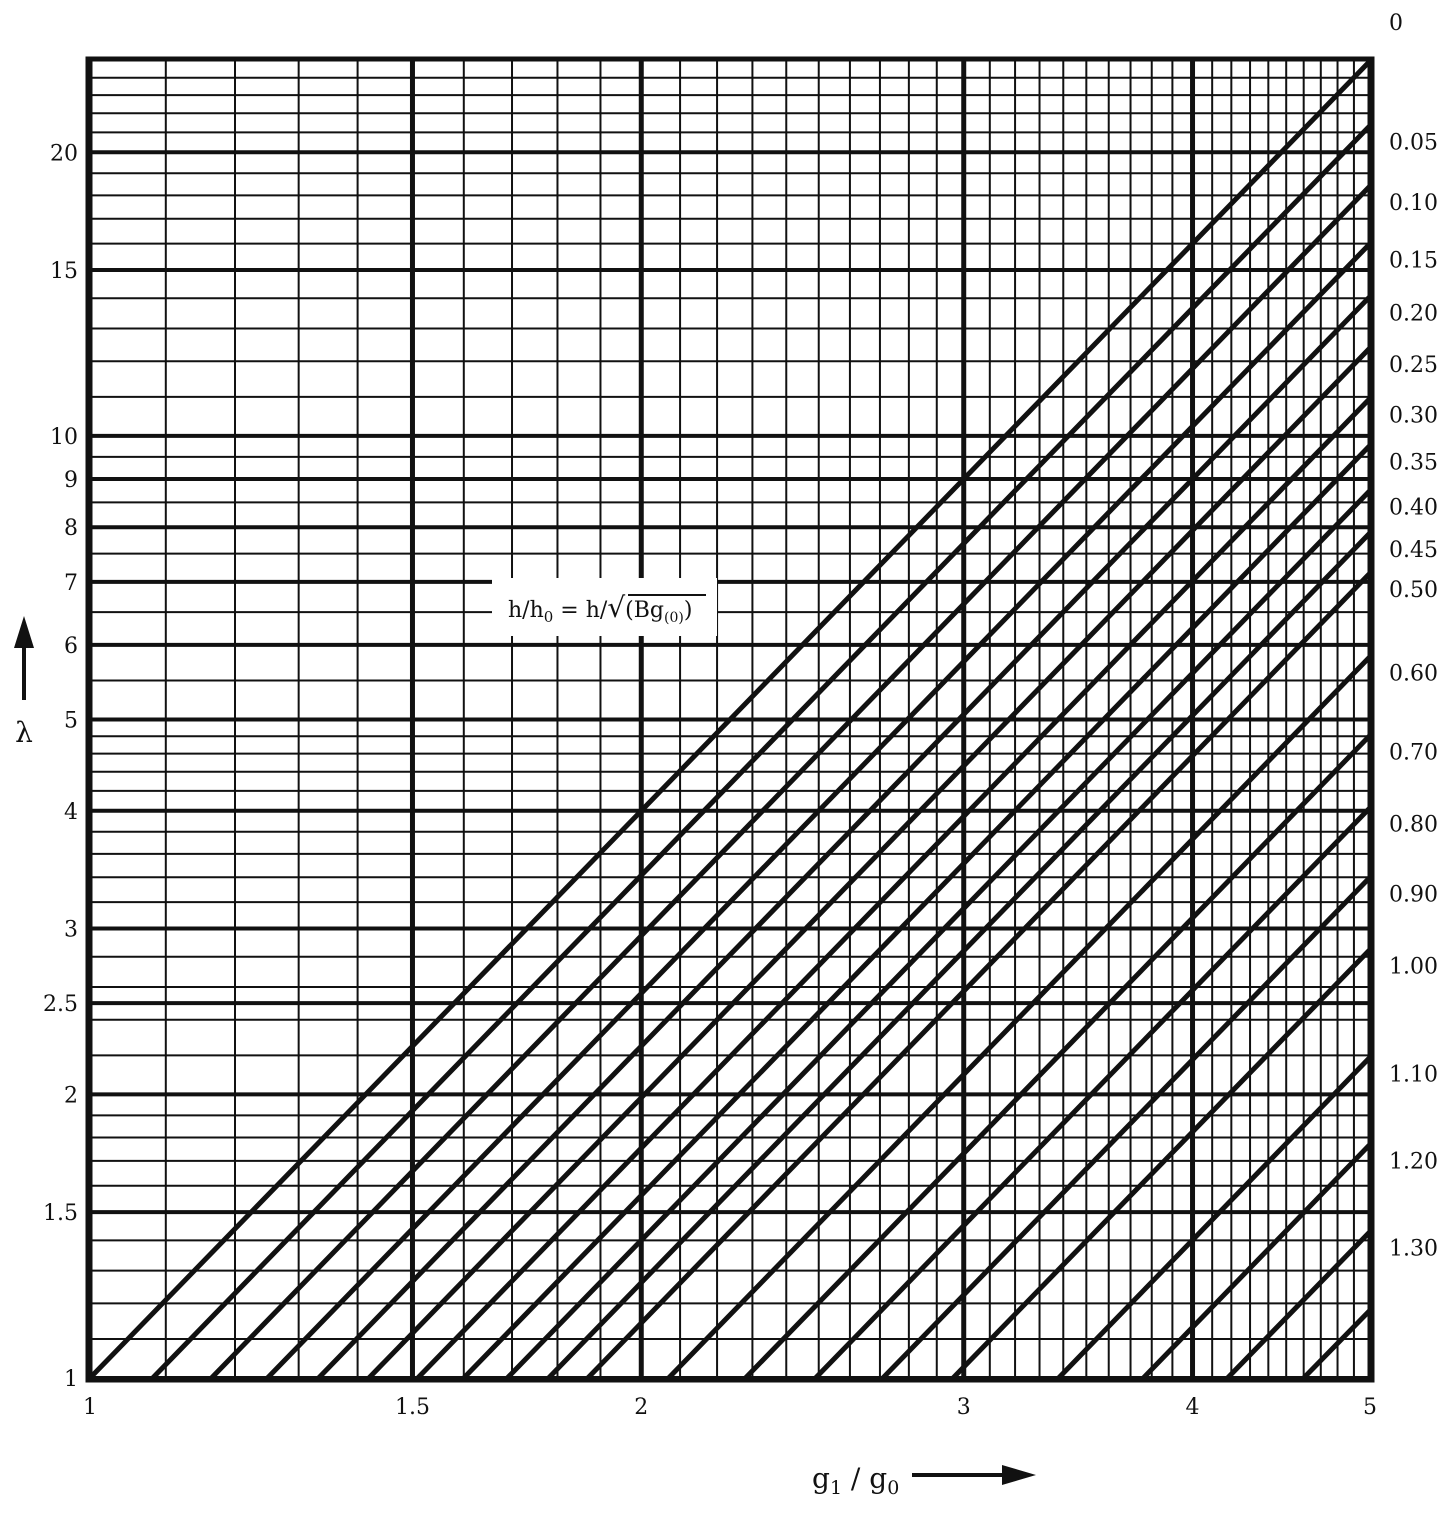 The image size is (1454, 1513). What do you see at coordinates (64, 153) in the screenshot?
I see `y-tick-label: 20` at bounding box center [64, 153].